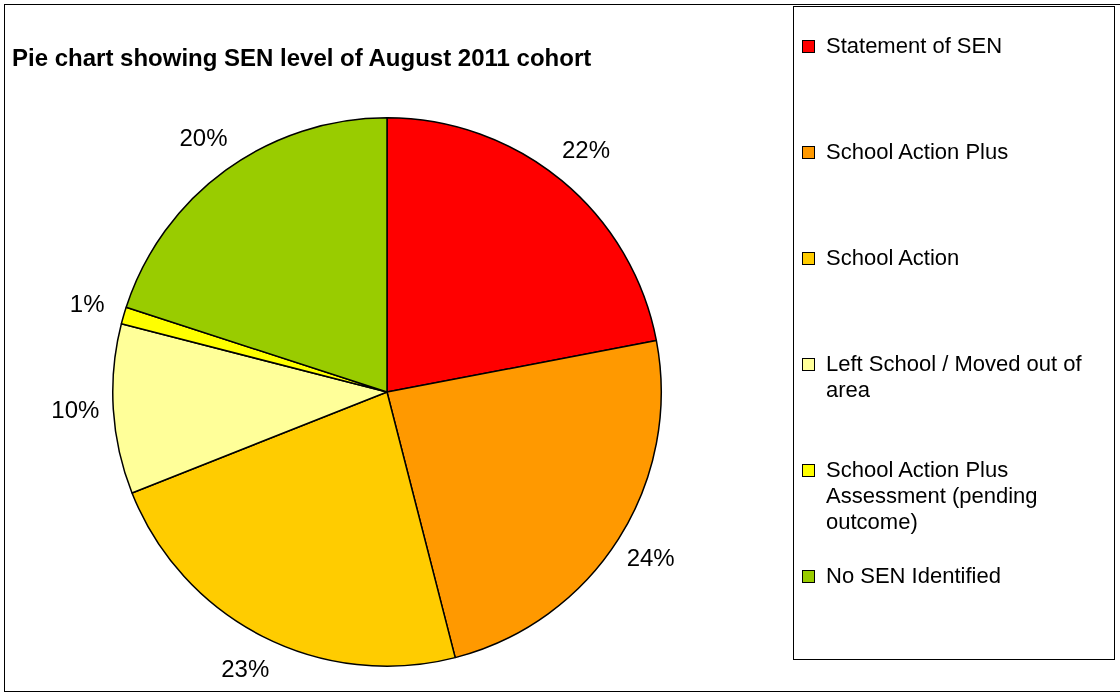 The height and width of the screenshot is (695, 1120). What do you see at coordinates (245, 668) in the screenshot?
I see `data-label: 23%` at bounding box center [245, 668].